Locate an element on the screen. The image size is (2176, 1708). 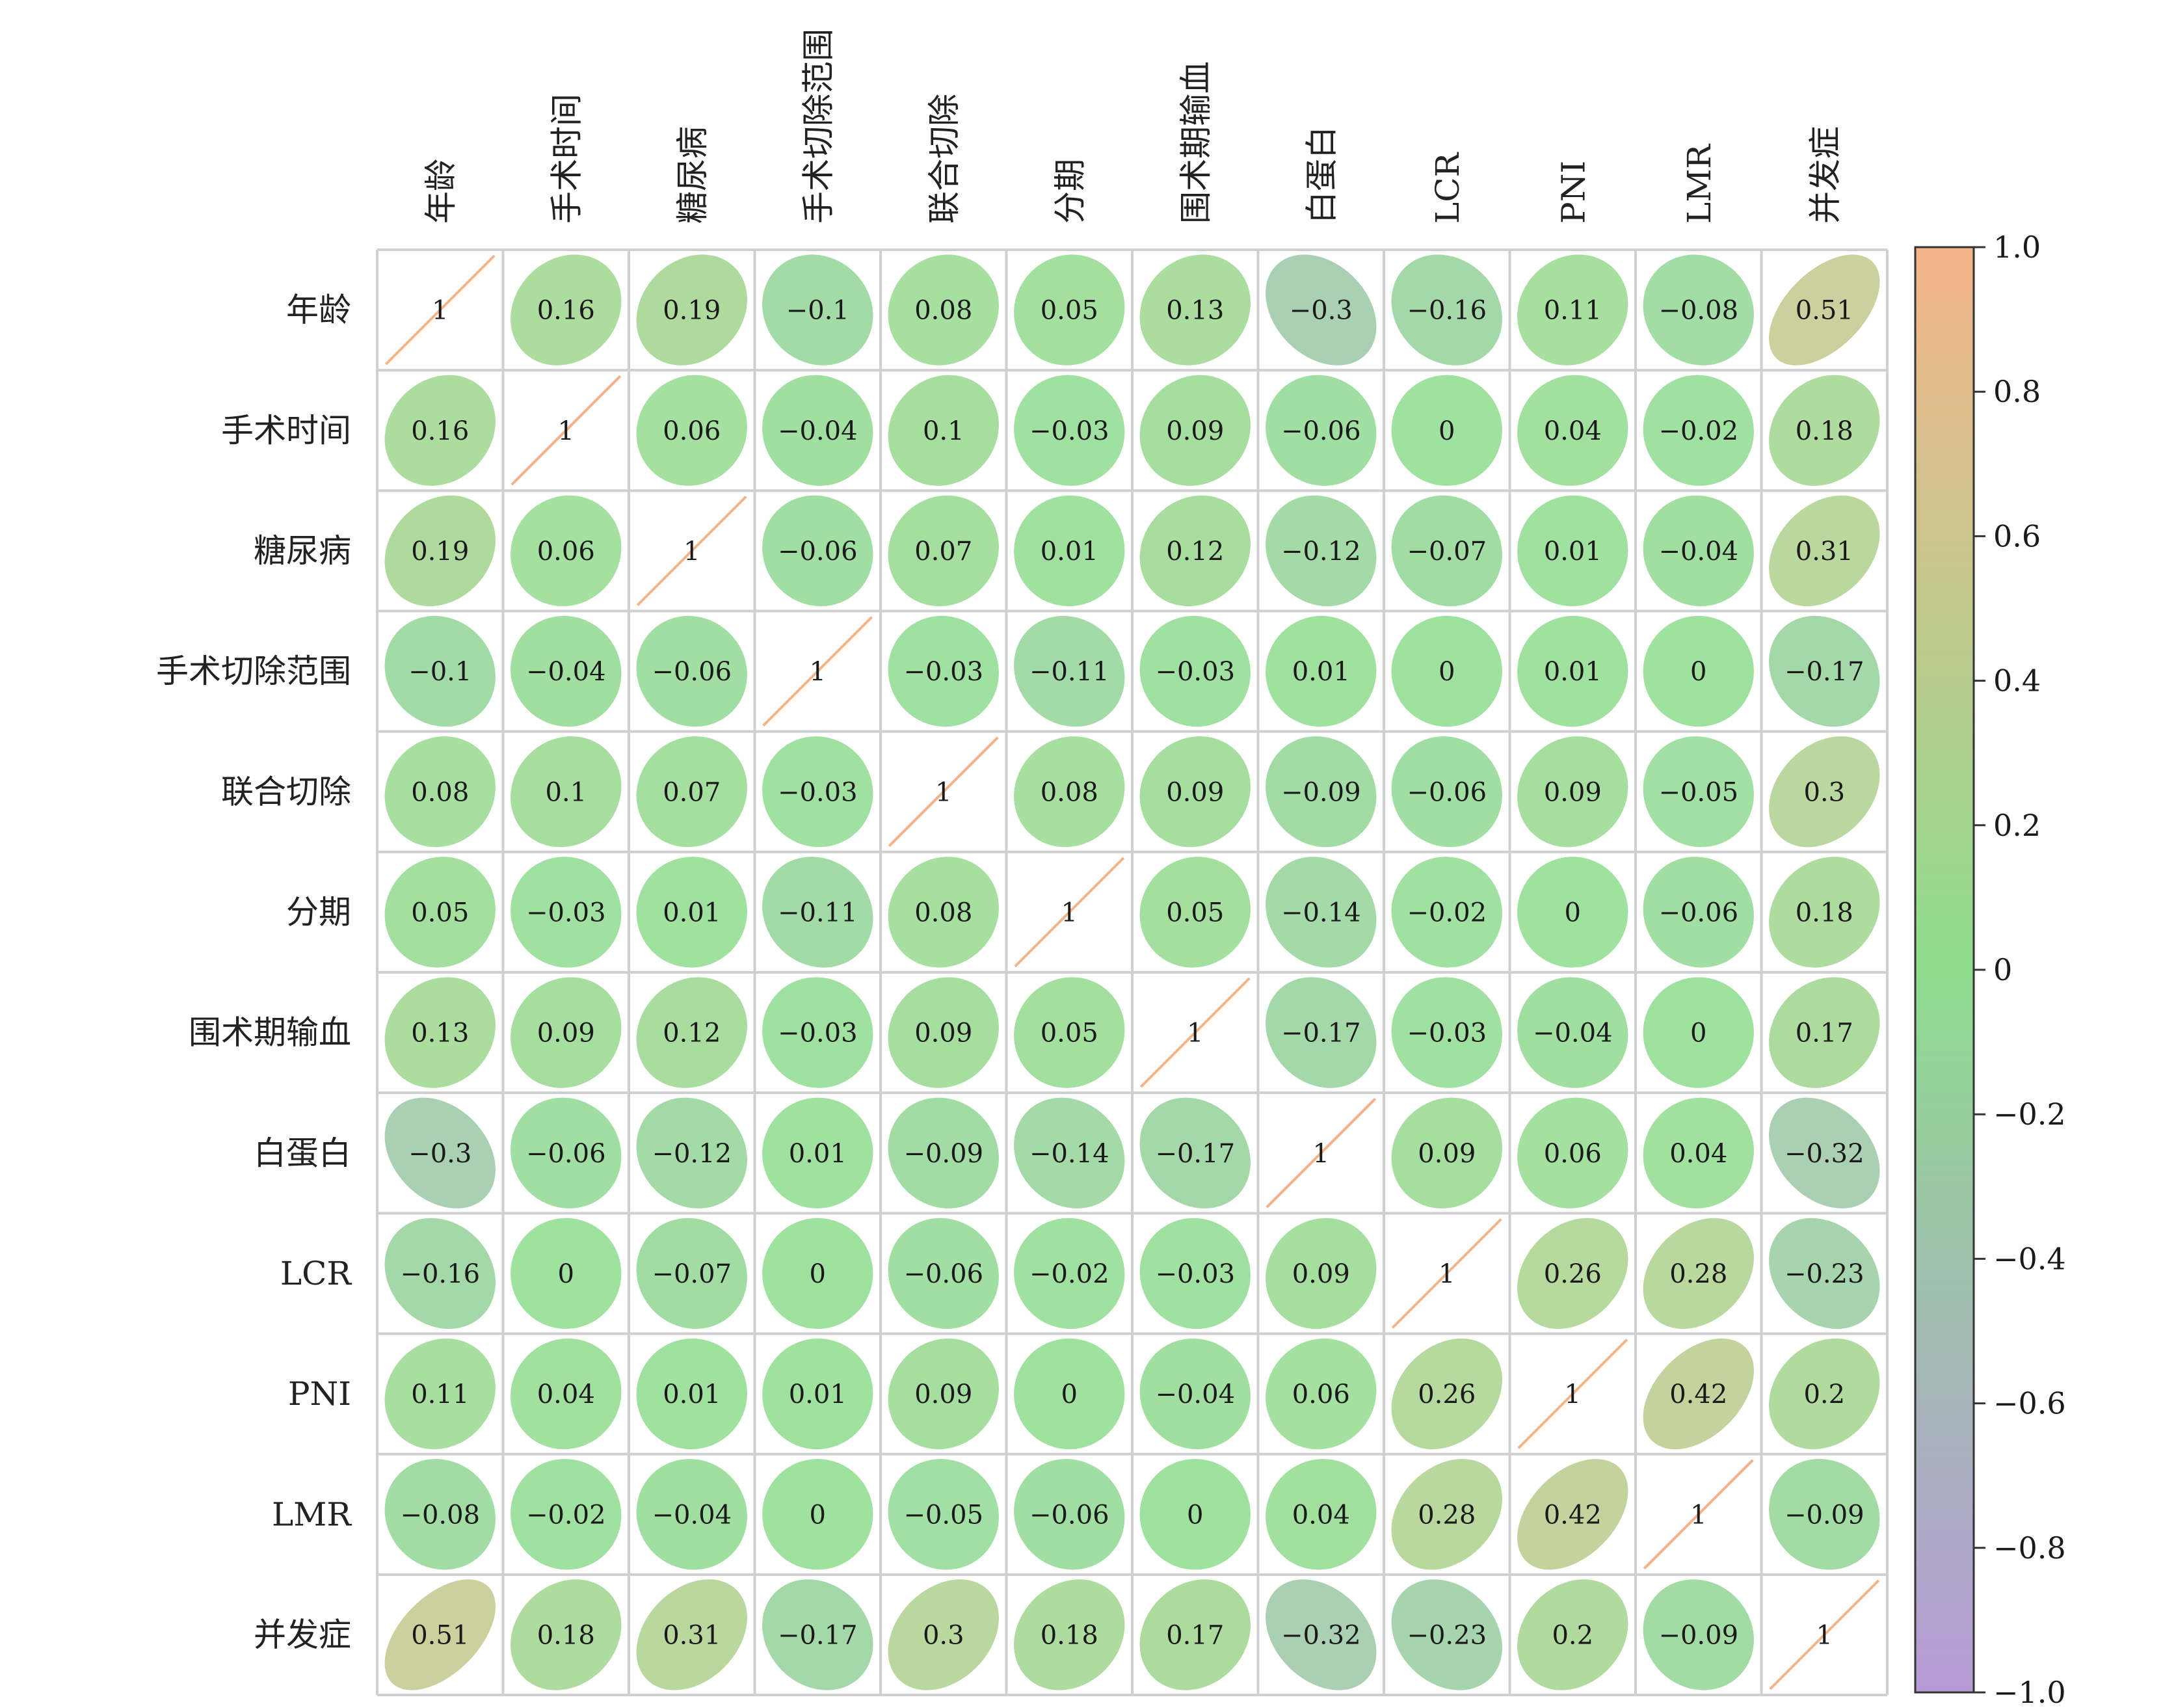
row-label: LCR is located at coordinates (316, 1273).